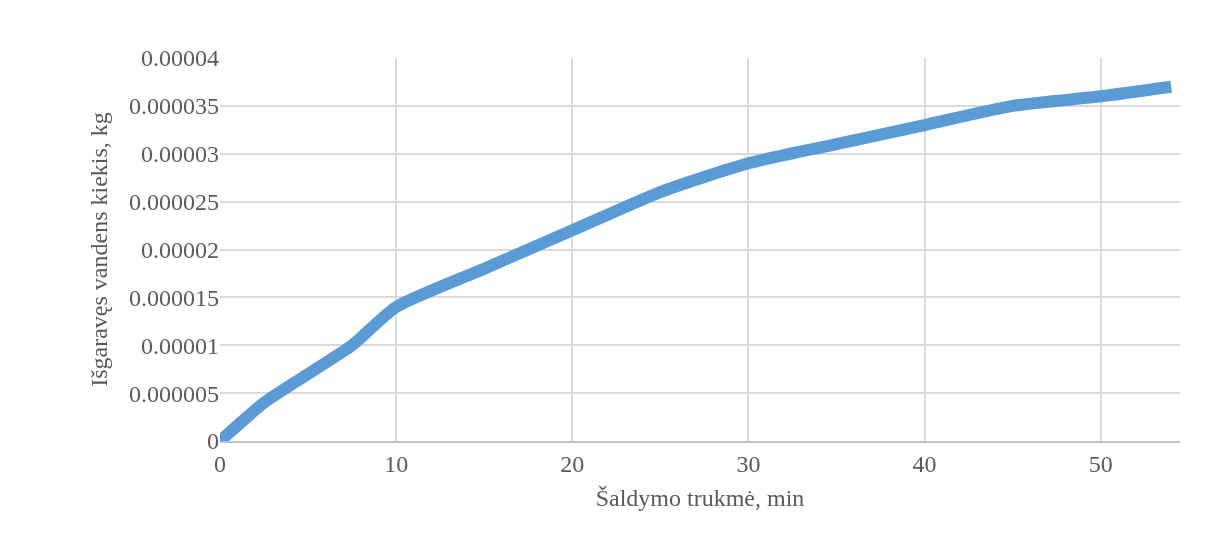  Describe the element at coordinates (180, 249) in the screenshot. I see `y-tick-label: 0.00002` at that location.